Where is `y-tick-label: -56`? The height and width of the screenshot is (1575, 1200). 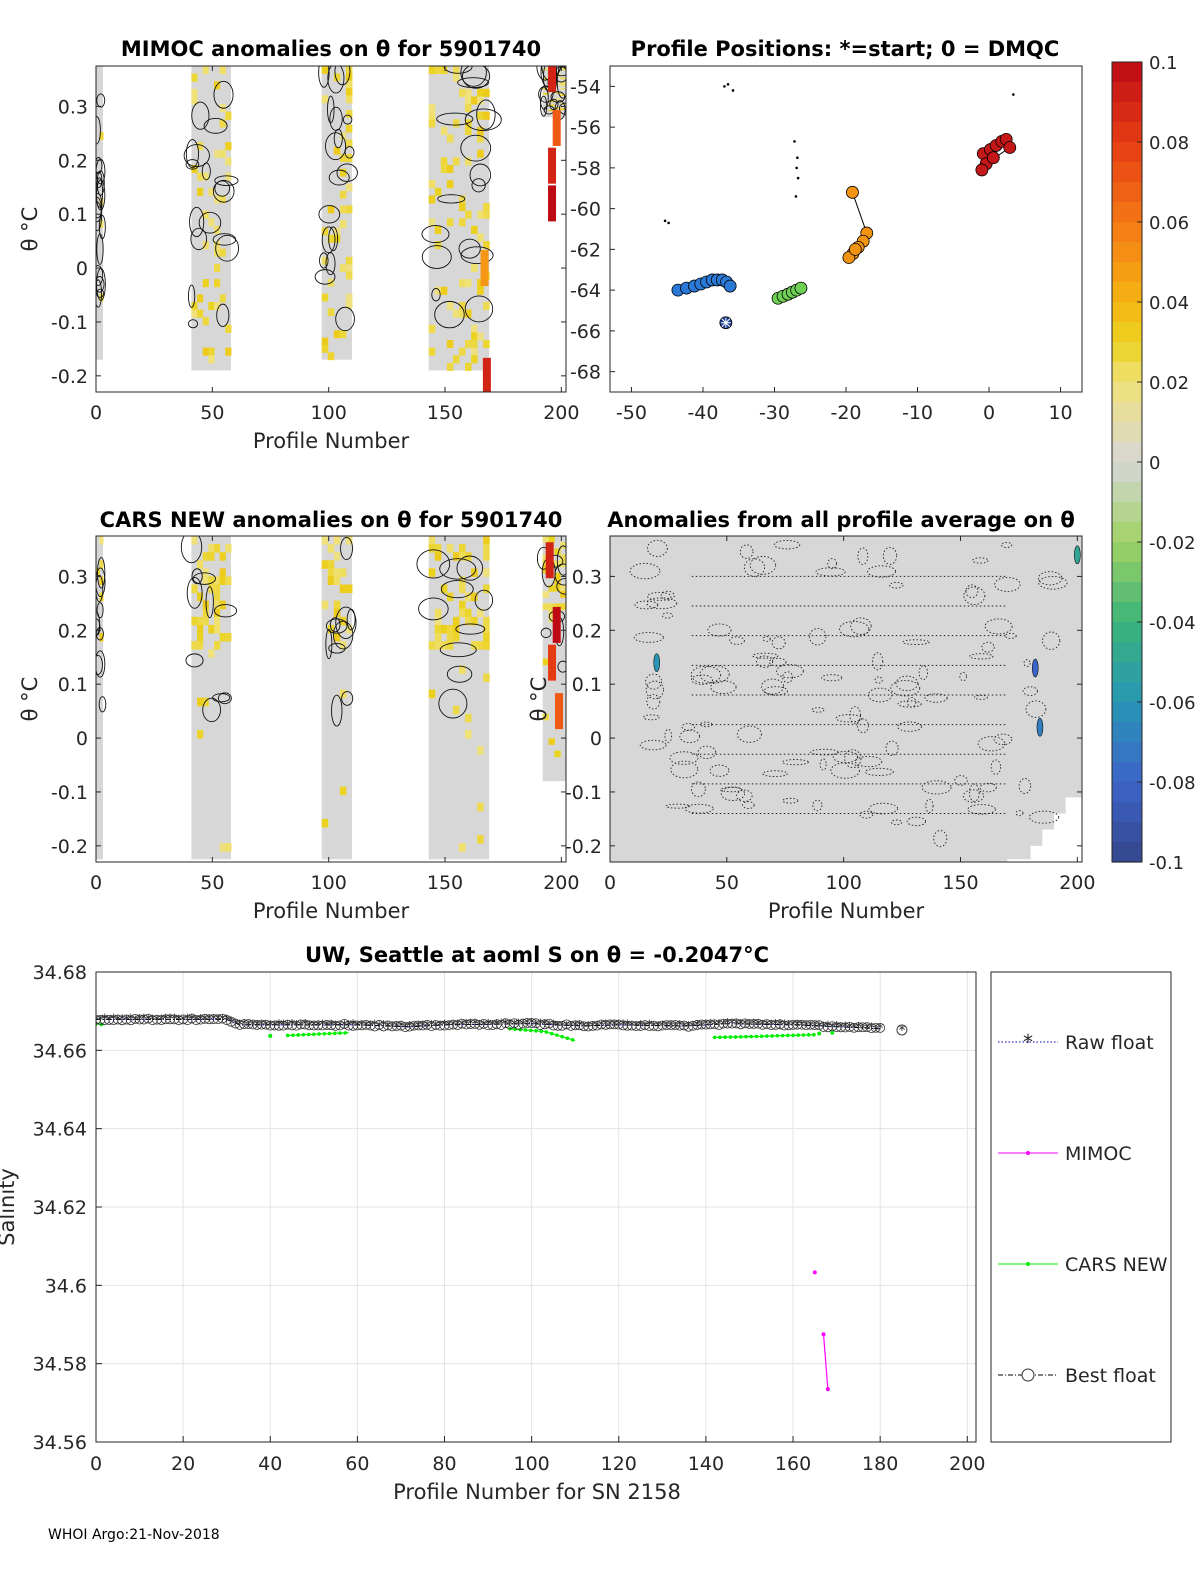
y-tick-label: -56 is located at coordinates (585, 128).